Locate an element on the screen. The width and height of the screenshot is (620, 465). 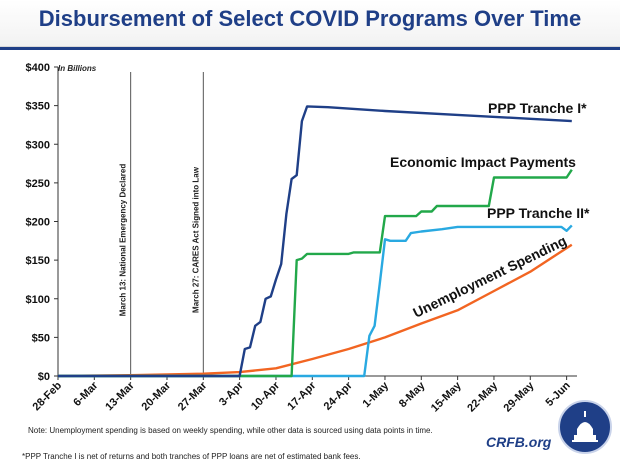
y-tick-label: $350 is located at coordinates (38, 107).